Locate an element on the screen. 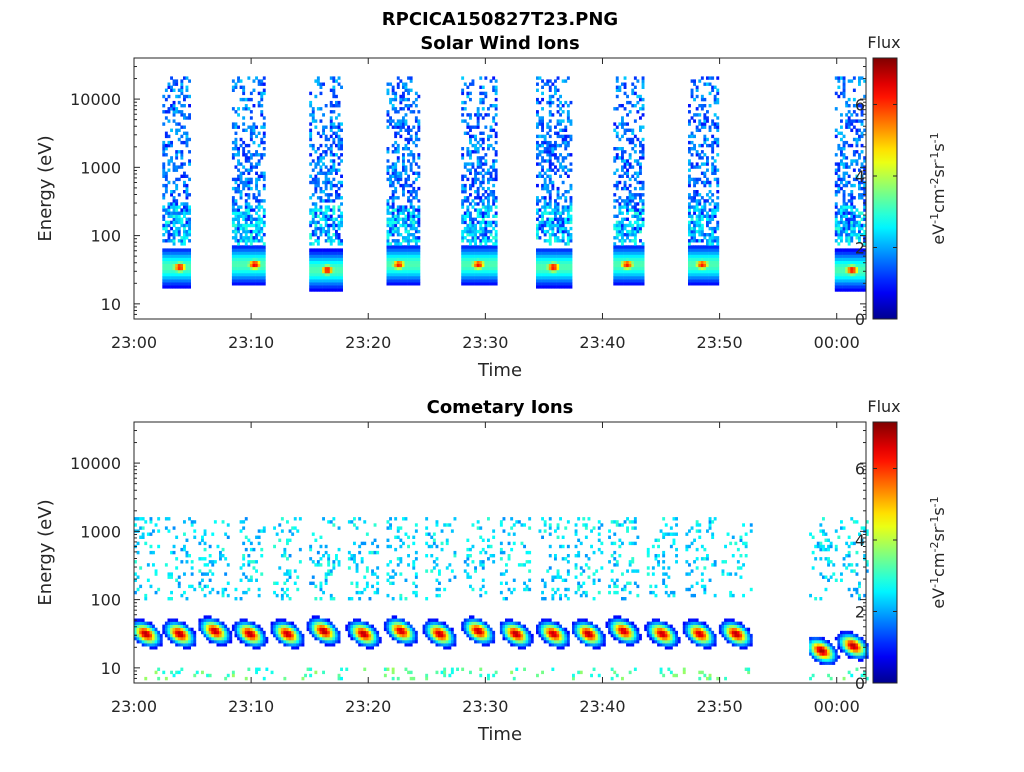 This screenshot has width=1024, height=772. cometary-xtick-label: 23:10 is located at coordinates (251, 706).